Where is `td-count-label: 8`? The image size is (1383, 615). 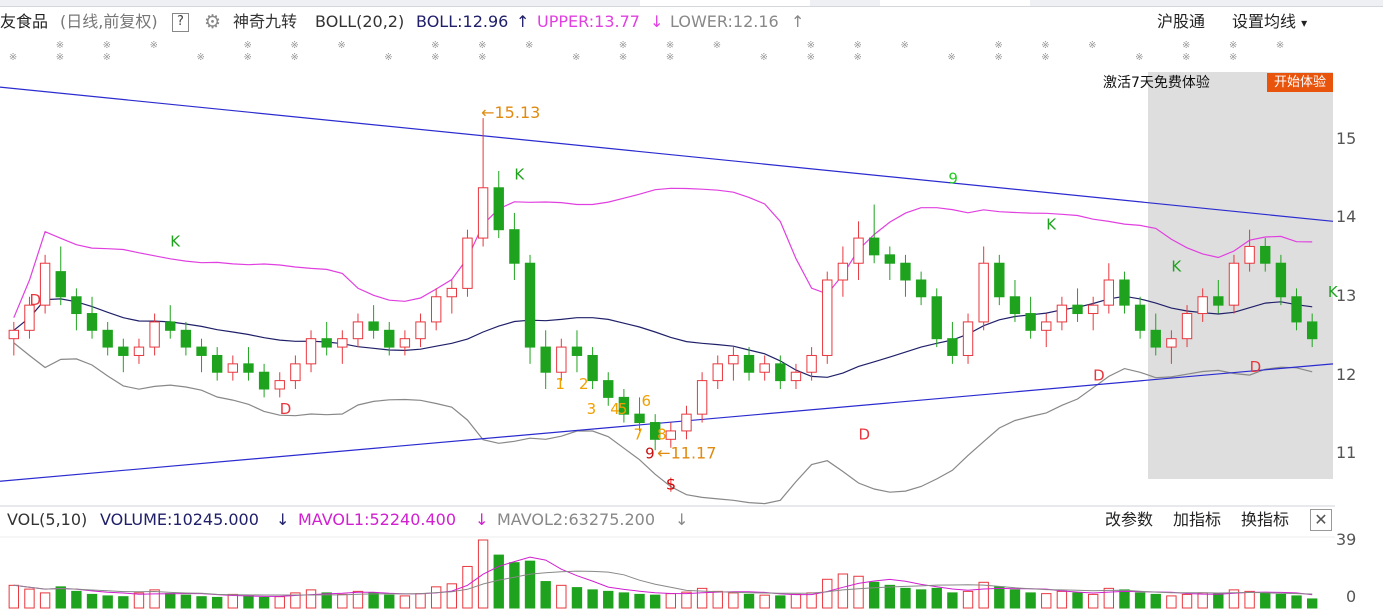
td-count-label: 8 is located at coordinates (662, 434).